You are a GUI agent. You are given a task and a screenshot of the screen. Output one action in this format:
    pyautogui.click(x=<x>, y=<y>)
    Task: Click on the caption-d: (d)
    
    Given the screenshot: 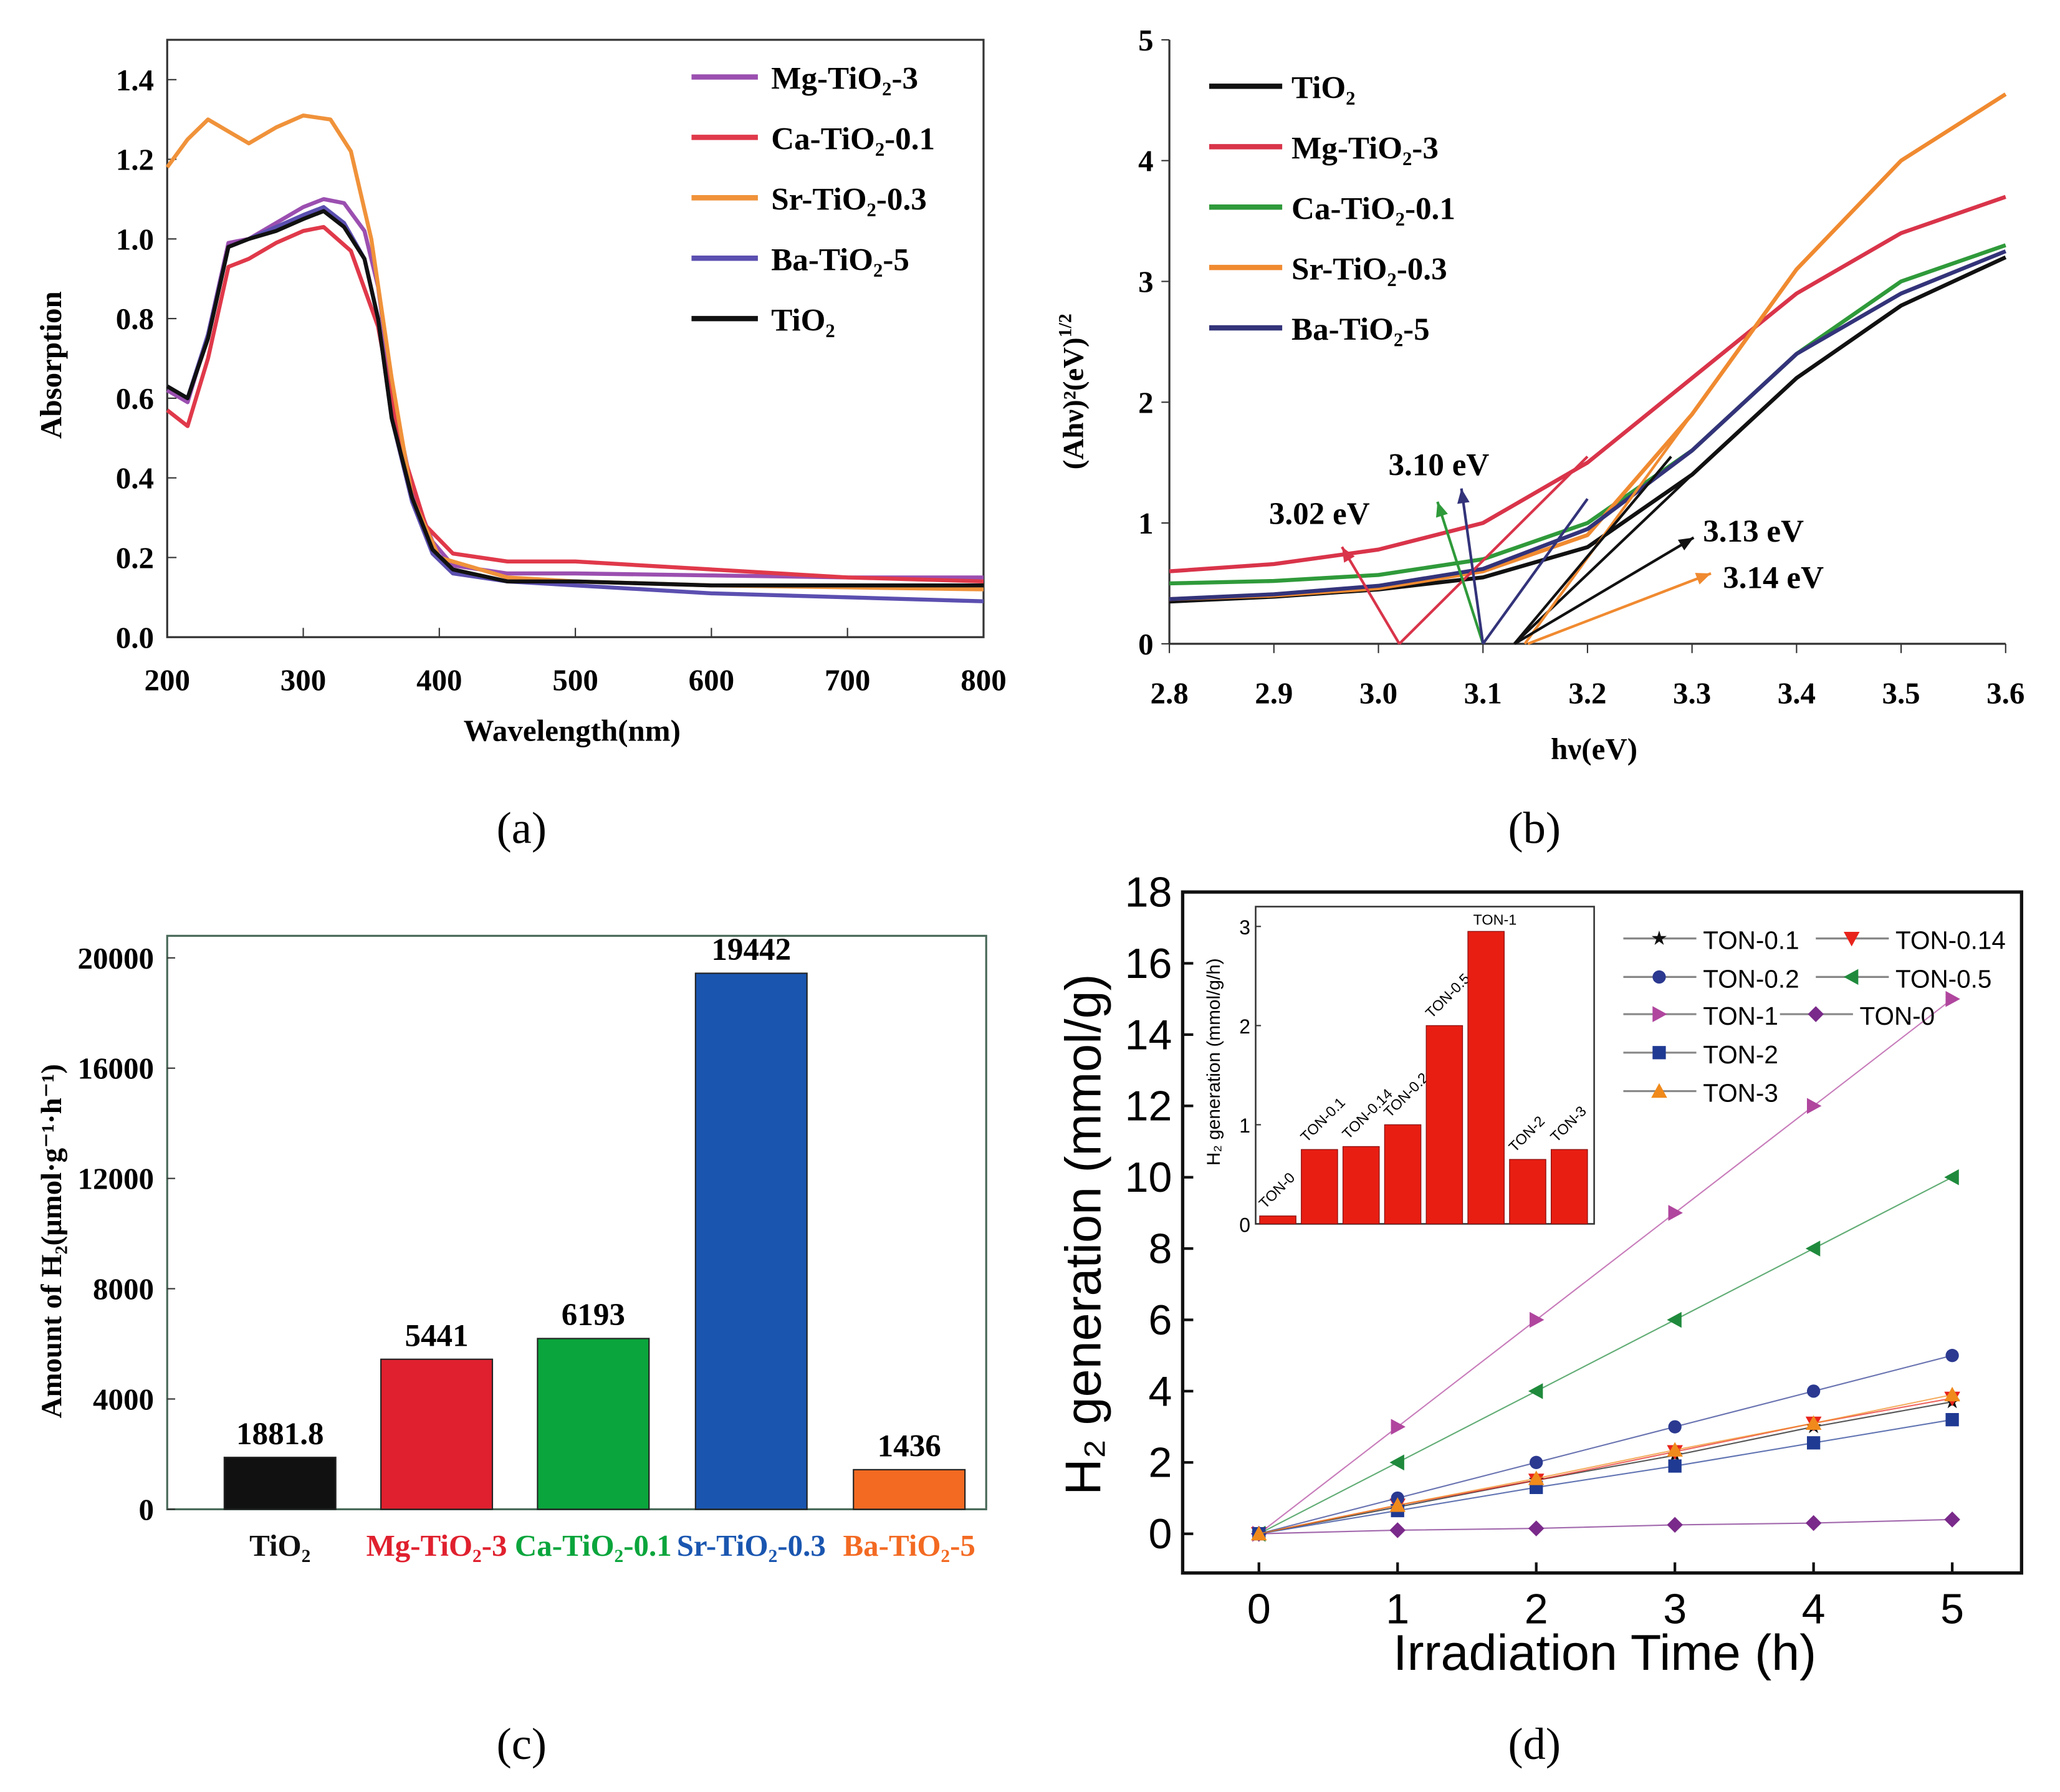 What is the action you would take?
    pyautogui.click(x=1534, y=1743)
    